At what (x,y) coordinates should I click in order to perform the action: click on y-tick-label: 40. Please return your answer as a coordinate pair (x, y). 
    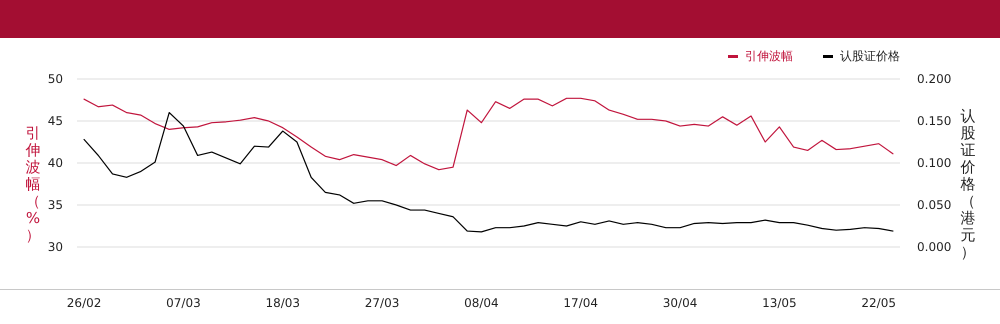
    Looking at the image, I should click on (55, 163).